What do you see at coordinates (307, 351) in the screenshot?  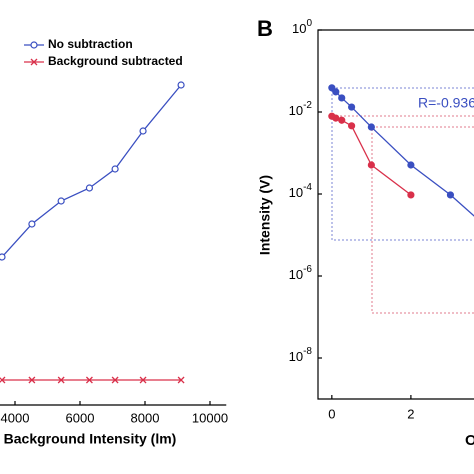 I see `tick-exponent: -8` at bounding box center [307, 351].